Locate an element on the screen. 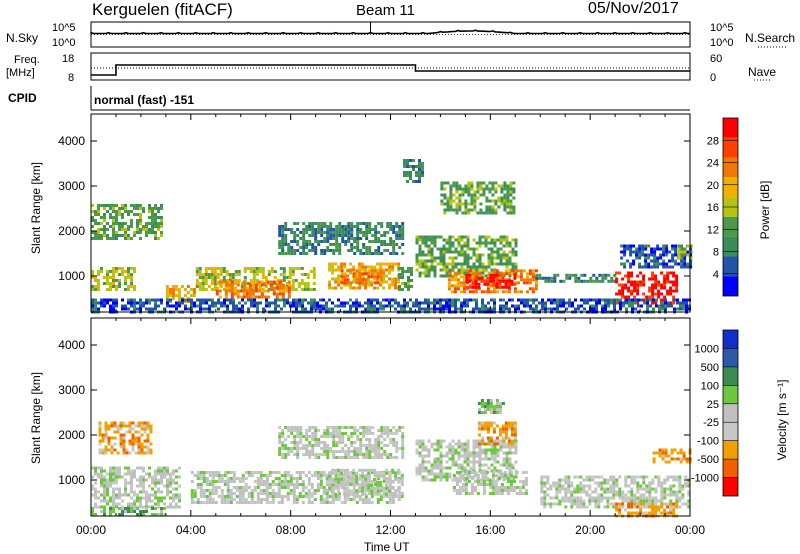  power-colorbar-label-6: 28 is located at coordinates (713, 141).